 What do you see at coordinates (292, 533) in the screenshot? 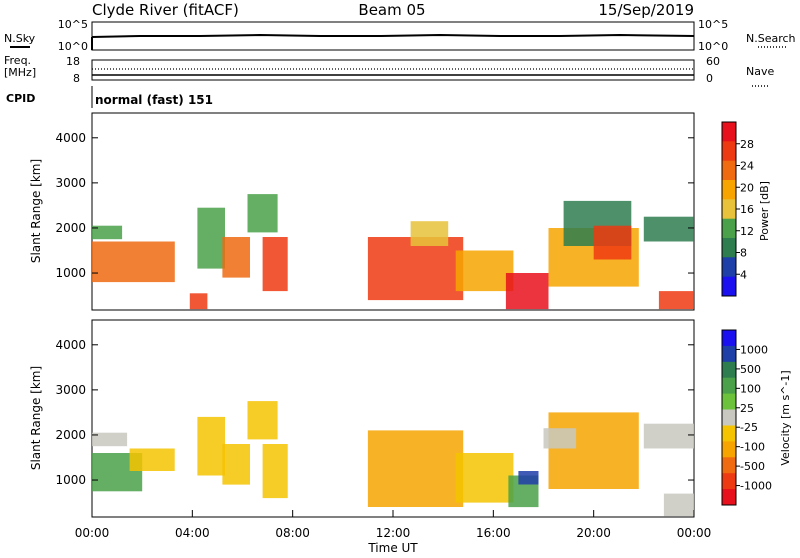
I see `x-tick-label: 08:00` at bounding box center [292, 533].